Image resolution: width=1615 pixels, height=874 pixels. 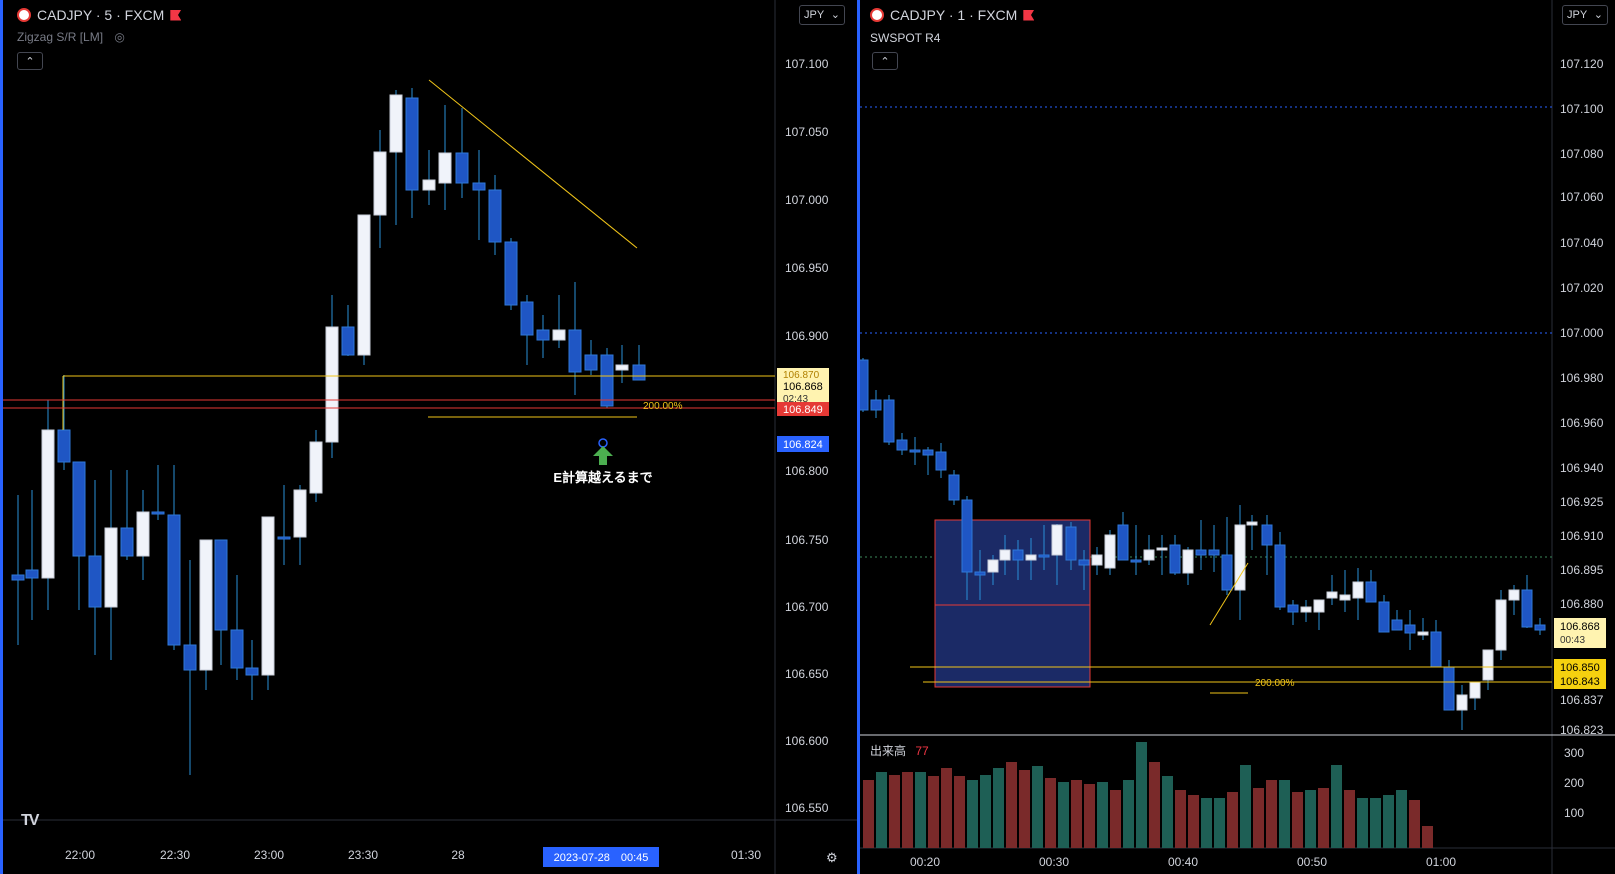 What do you see at coordinates (1229, 594) in the screenshot?
I see `zigzag-leg` at bounding box center [1229, 594].